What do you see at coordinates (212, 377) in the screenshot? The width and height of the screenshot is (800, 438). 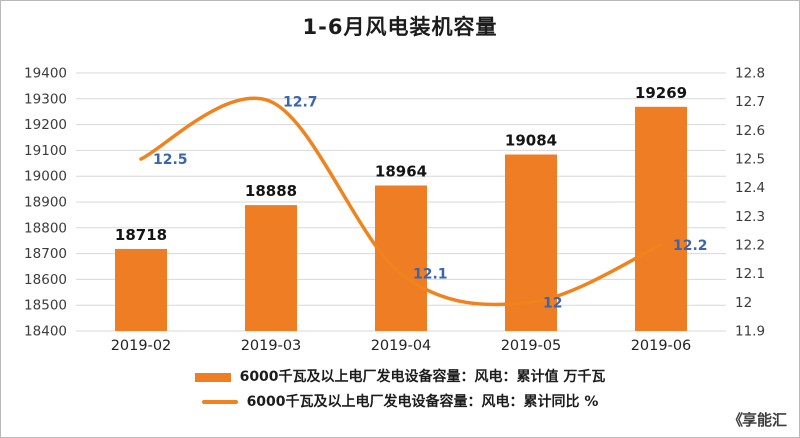 I see `bar-series-swatch-icon` at bounding box center [212, 377].